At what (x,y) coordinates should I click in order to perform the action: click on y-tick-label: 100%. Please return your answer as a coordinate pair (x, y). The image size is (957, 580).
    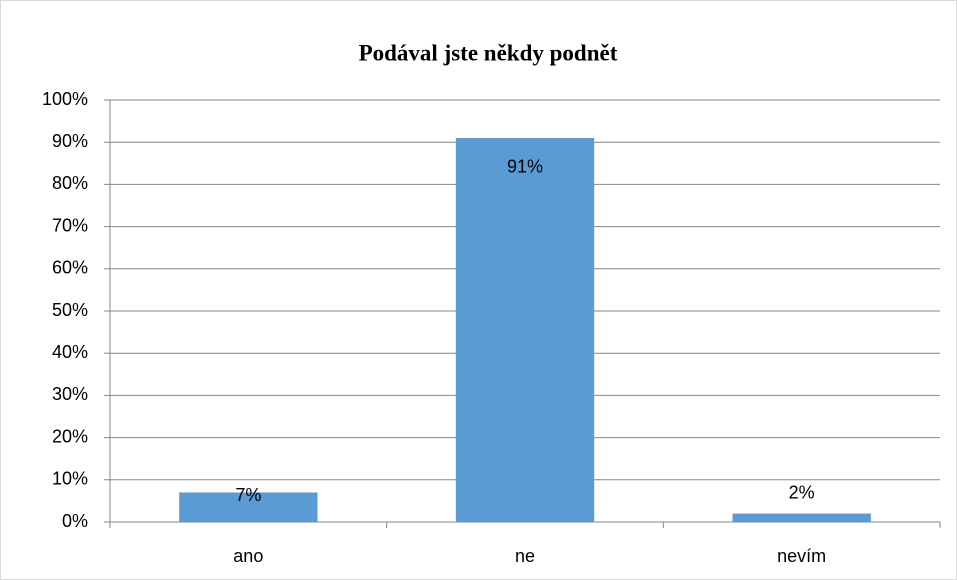
    Looking at the image, I should click on (65, 99).